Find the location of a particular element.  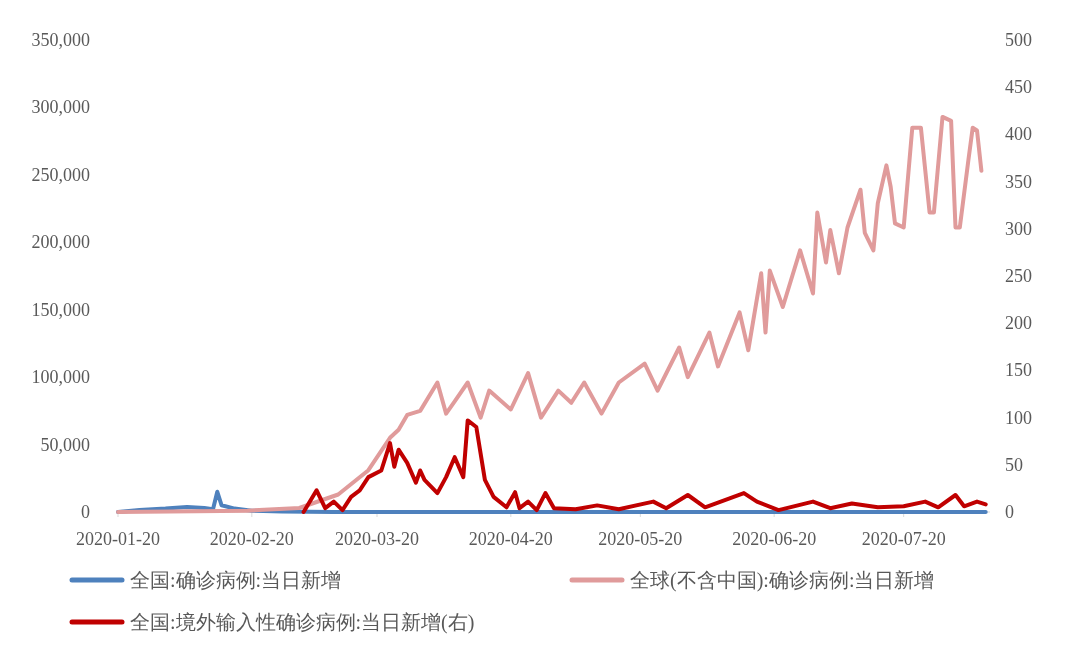

y-tick-label: 200,000 is located at coordinates (60, 242).